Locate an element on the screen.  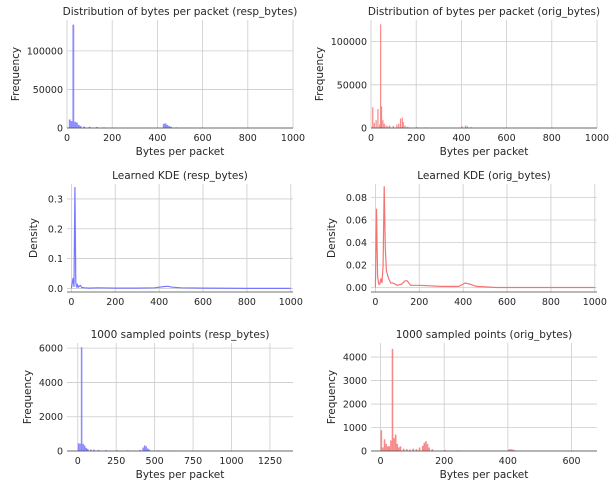
y-tick-label: 0.06 is located at coordinates (356, 221).